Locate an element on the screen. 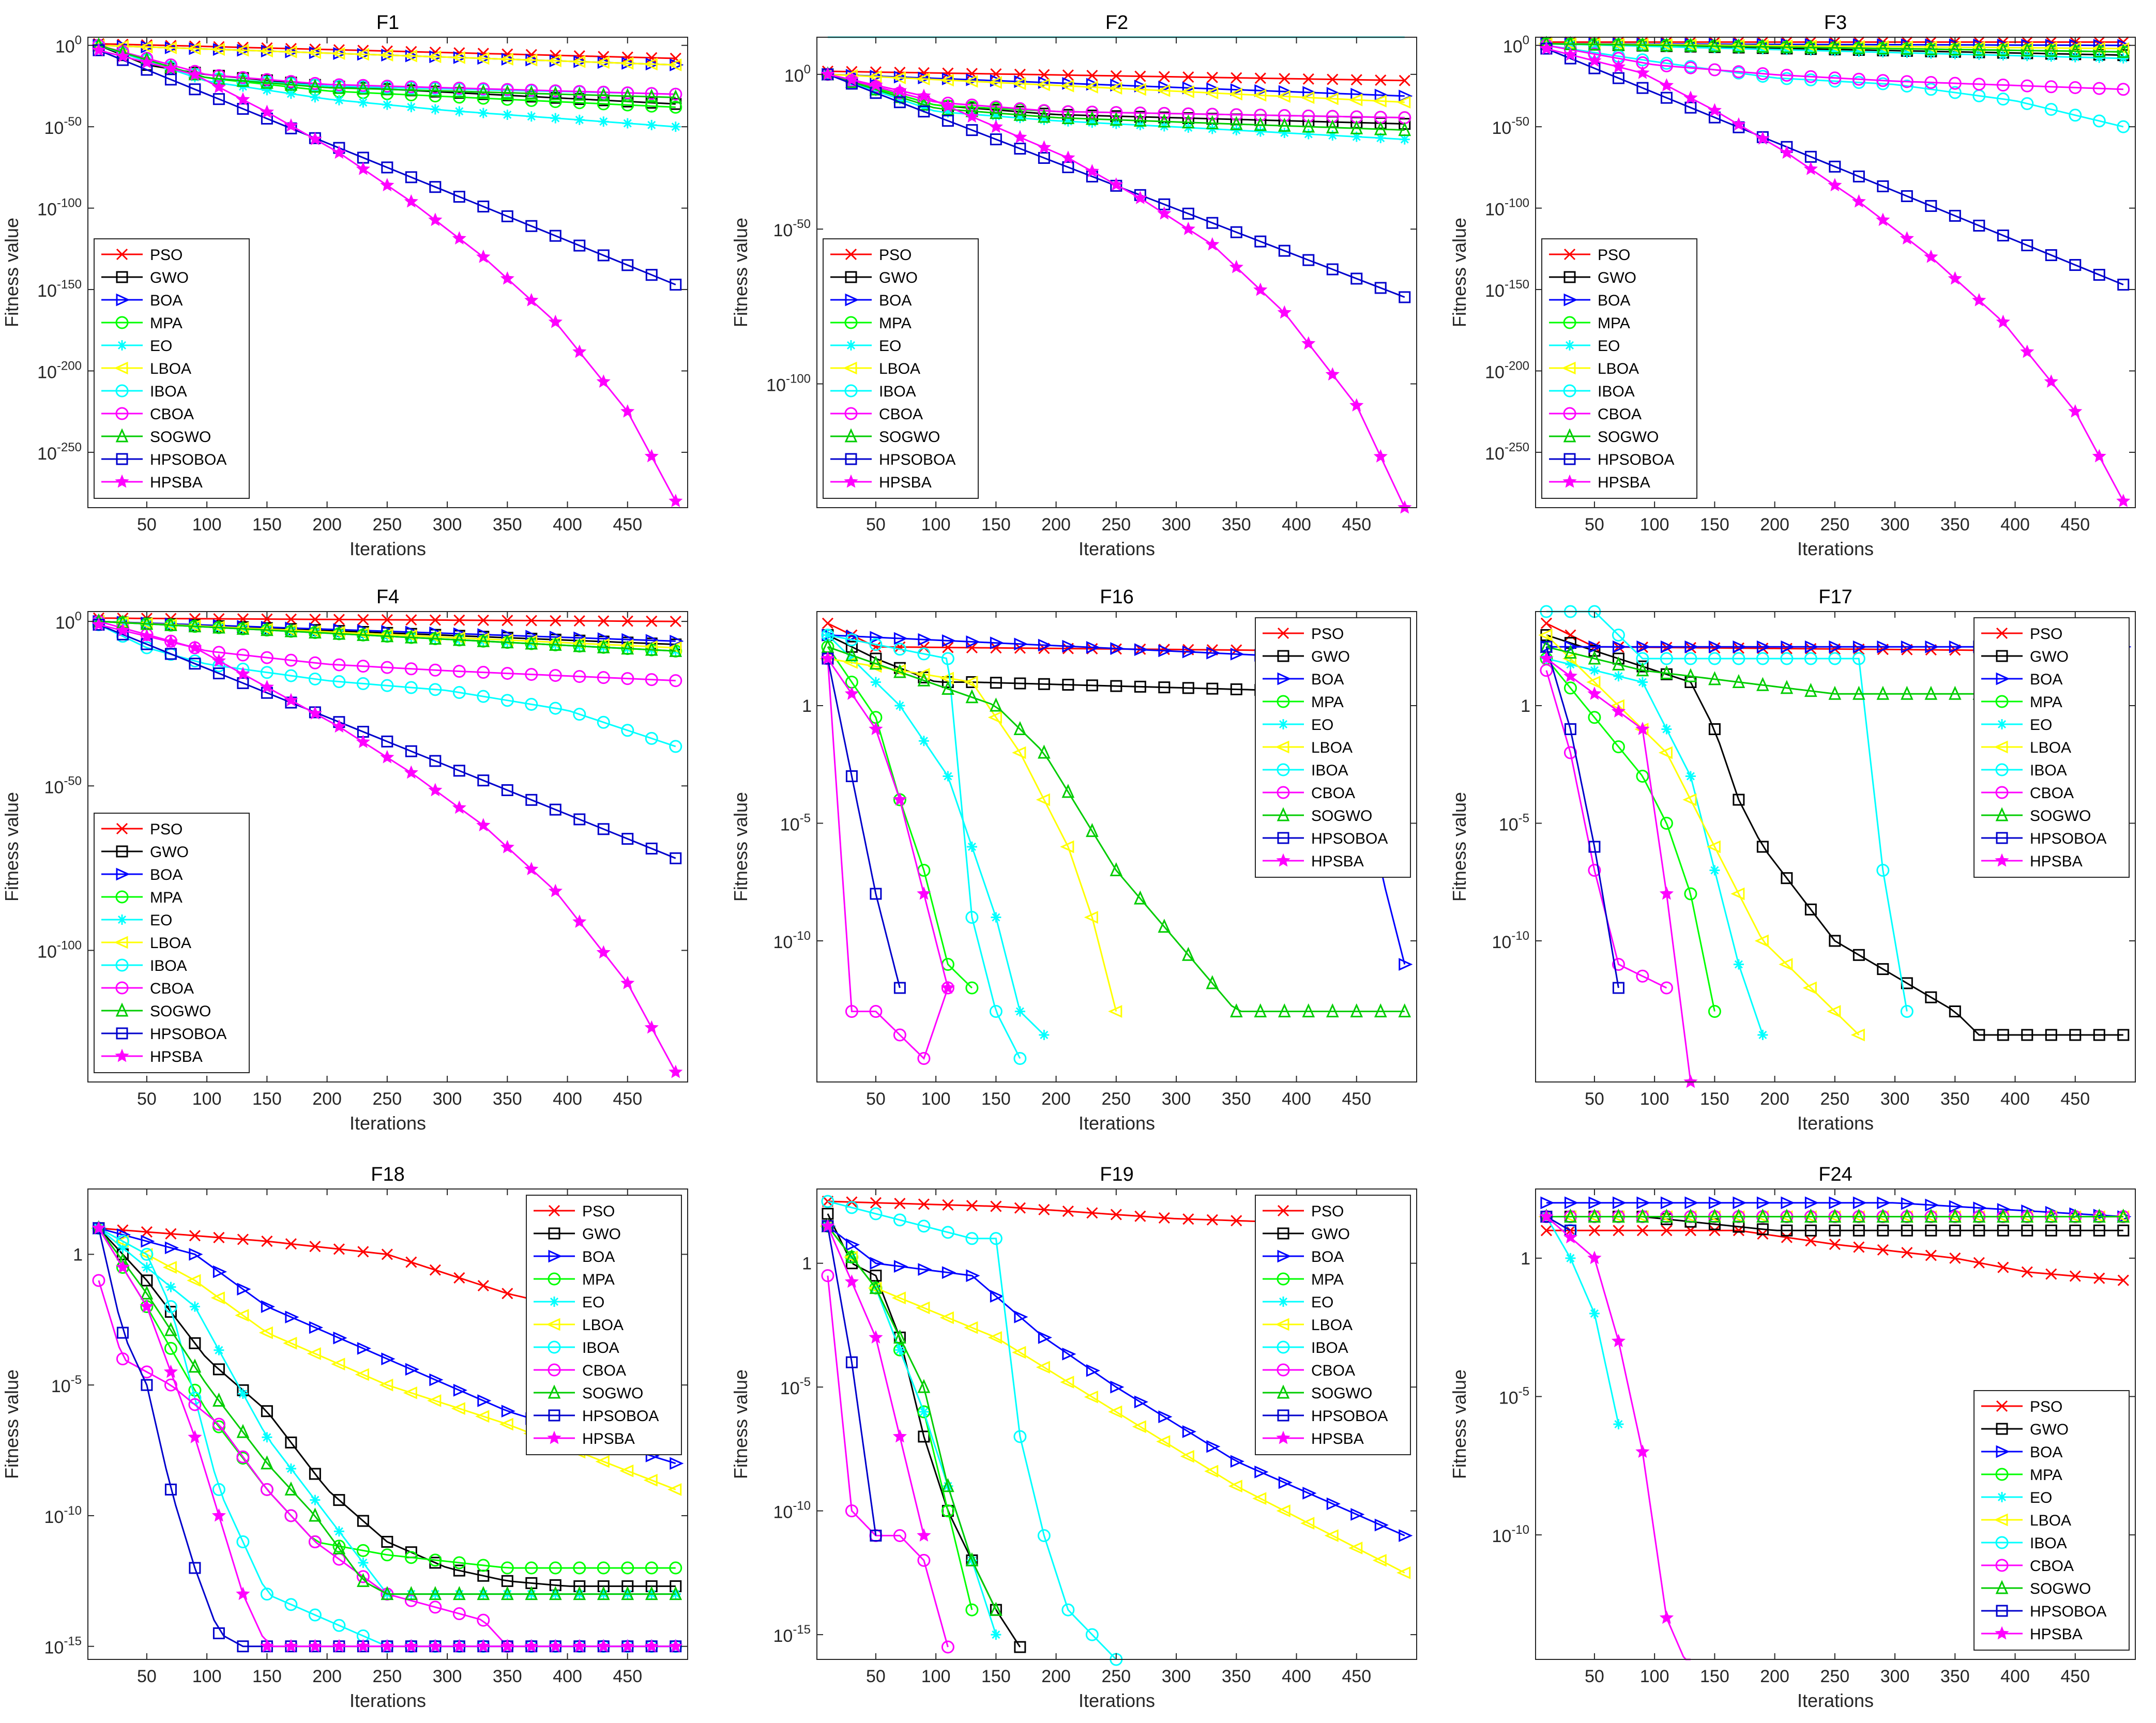 This screenshot has width=2156, height=1723. legend-label-hpsoboa: HPSOBOA is located at coordinates (620, 1417).